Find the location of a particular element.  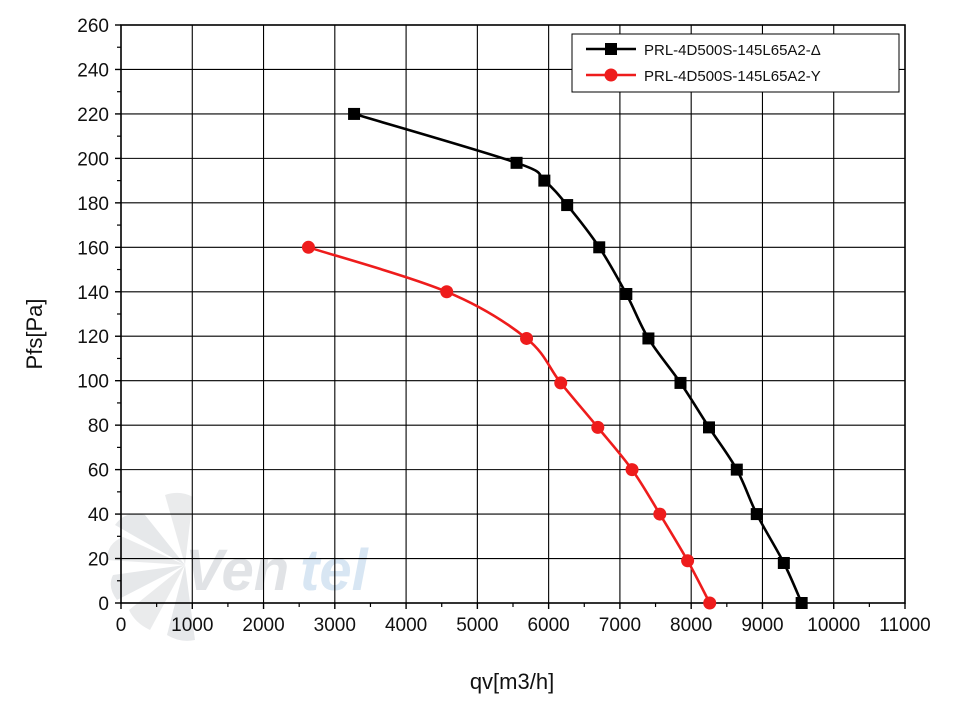

y-tick-label: 20 is located at coordinates (98, 560).